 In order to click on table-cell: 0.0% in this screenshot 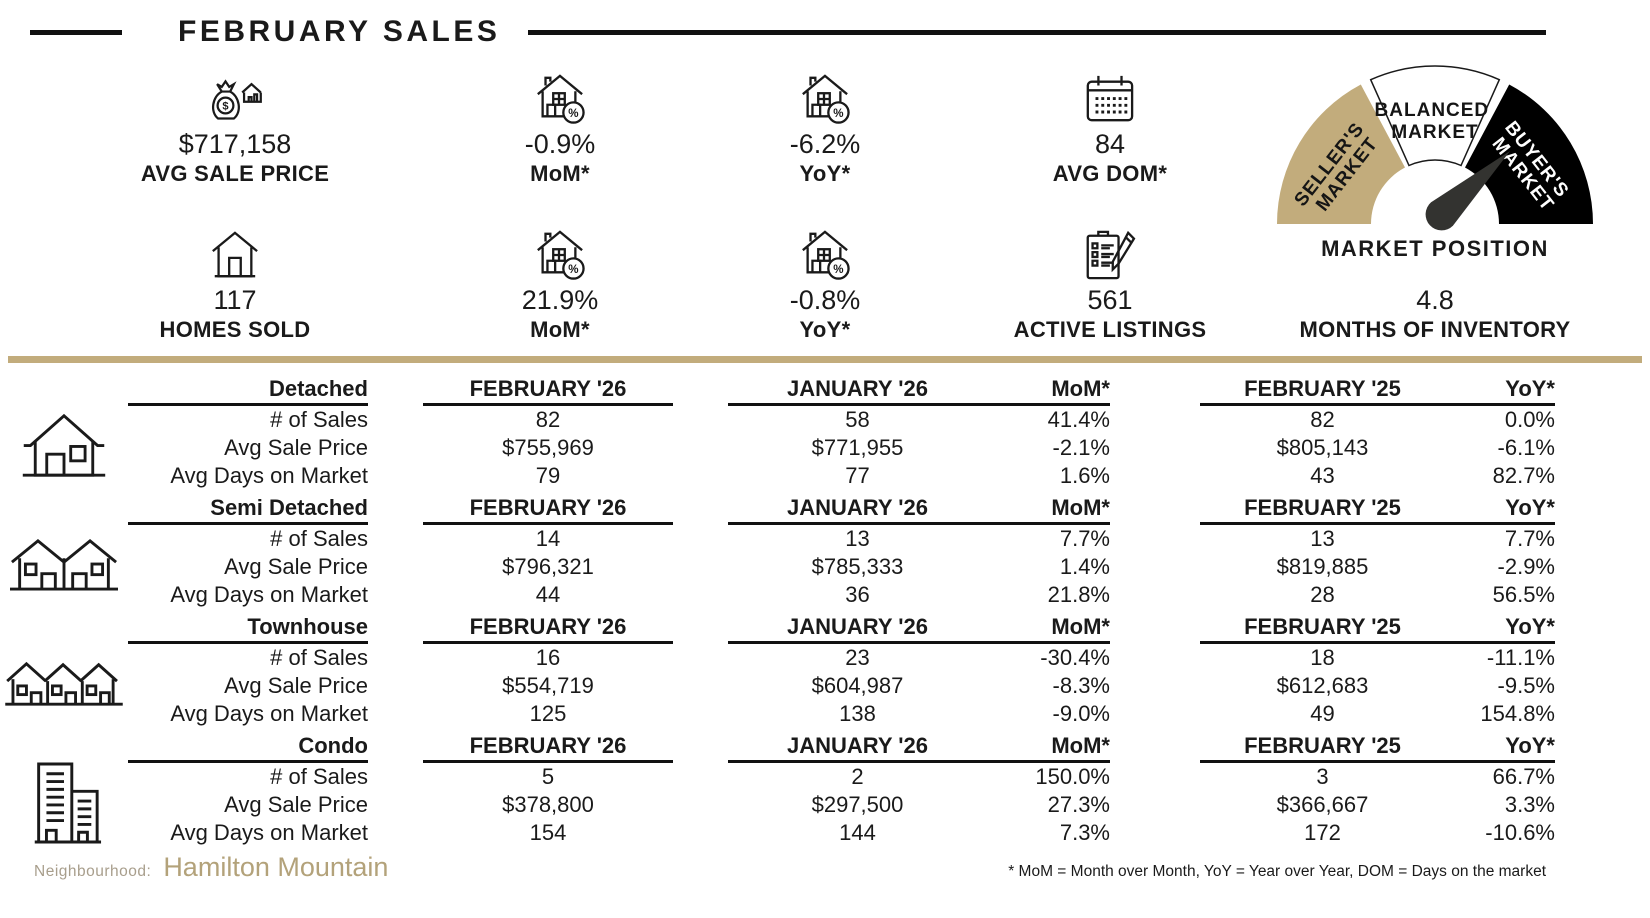, I will do `click(1529, 419)`.